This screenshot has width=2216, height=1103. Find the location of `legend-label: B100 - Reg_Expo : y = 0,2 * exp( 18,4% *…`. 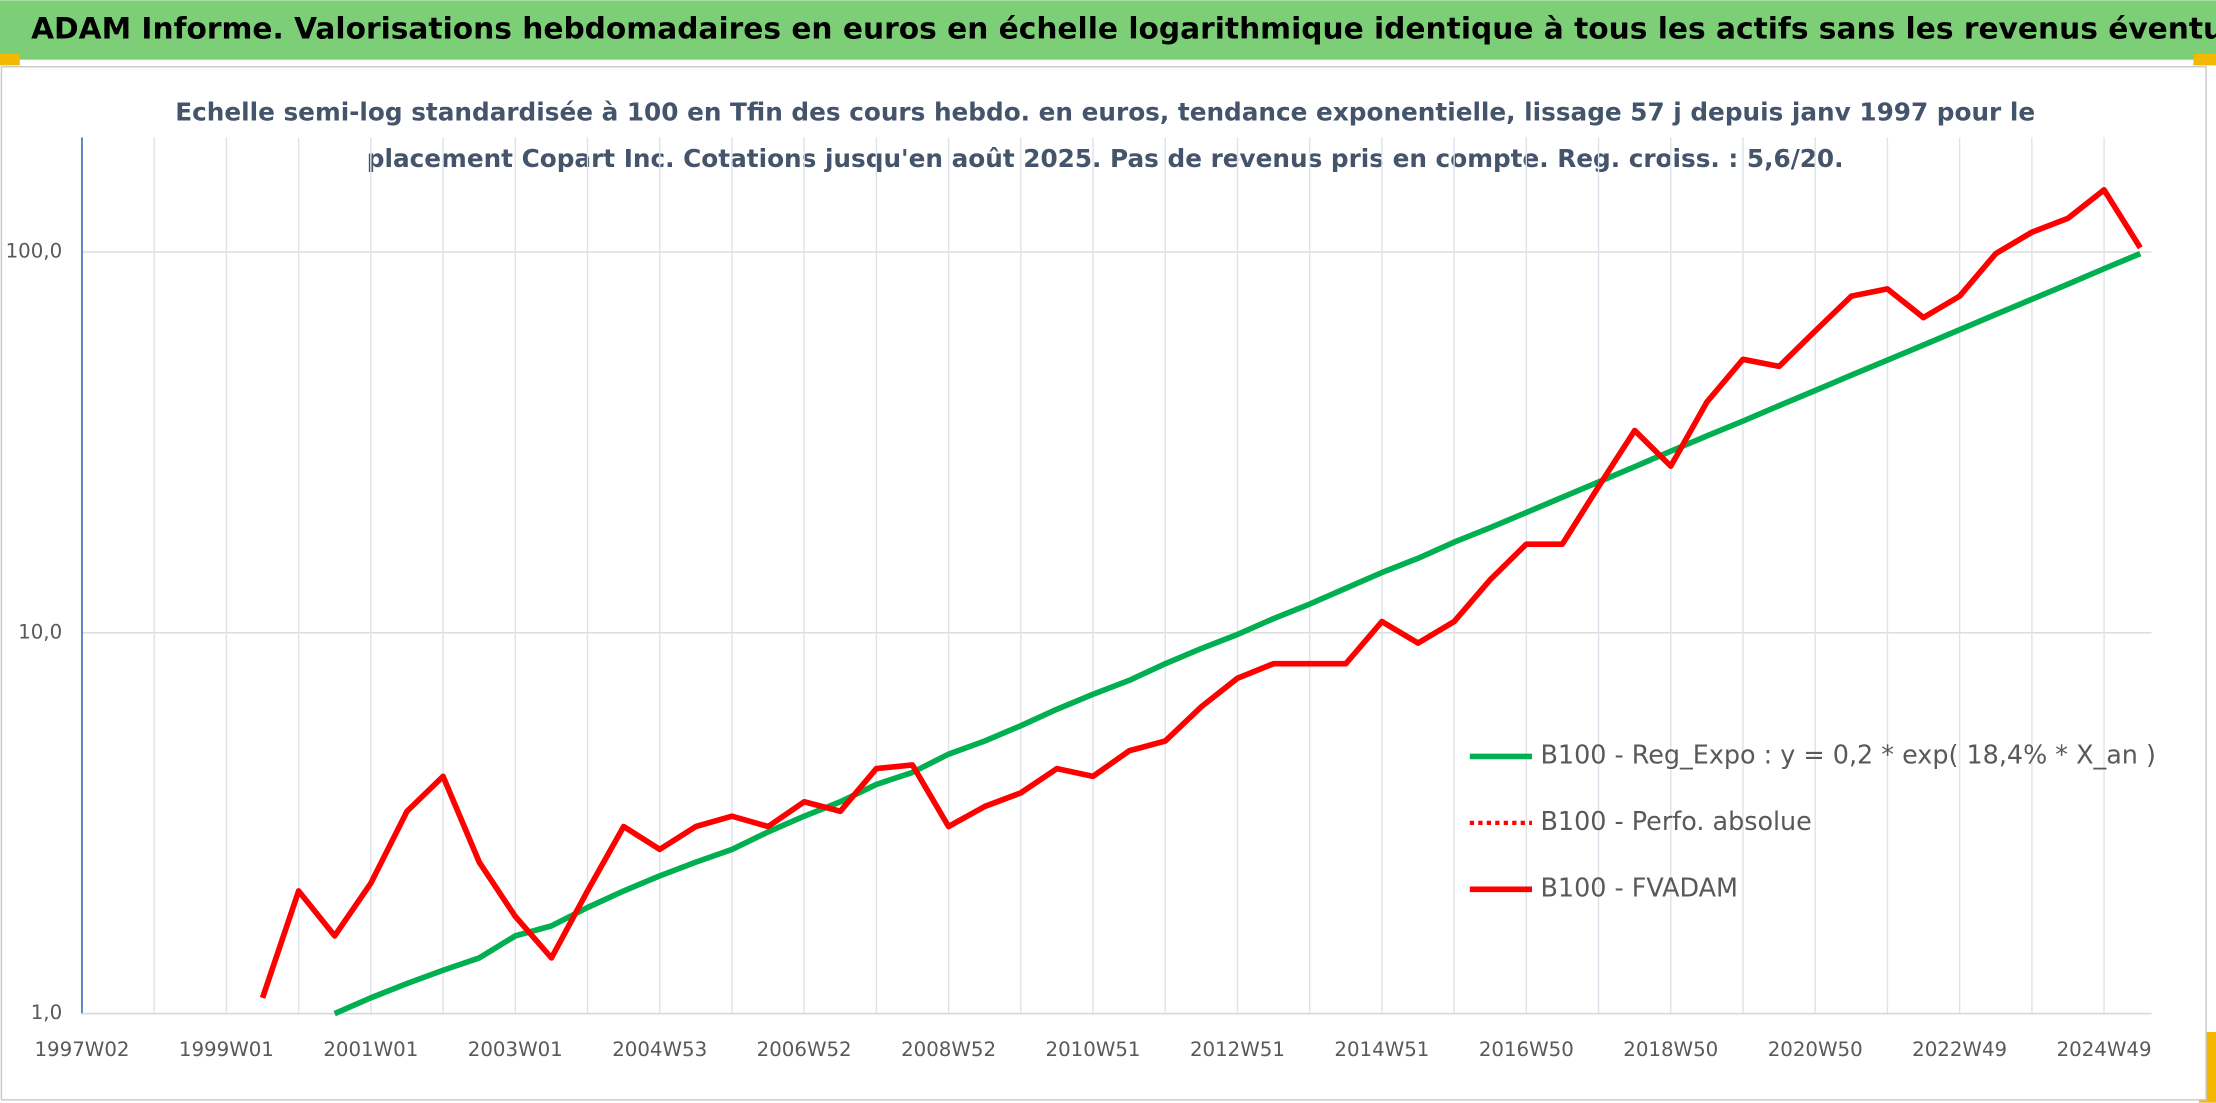

legend-label: B100 - Reg_Expo : y = 0,2 * exp( 18,4% *… is located at coordinates (1847, 754).